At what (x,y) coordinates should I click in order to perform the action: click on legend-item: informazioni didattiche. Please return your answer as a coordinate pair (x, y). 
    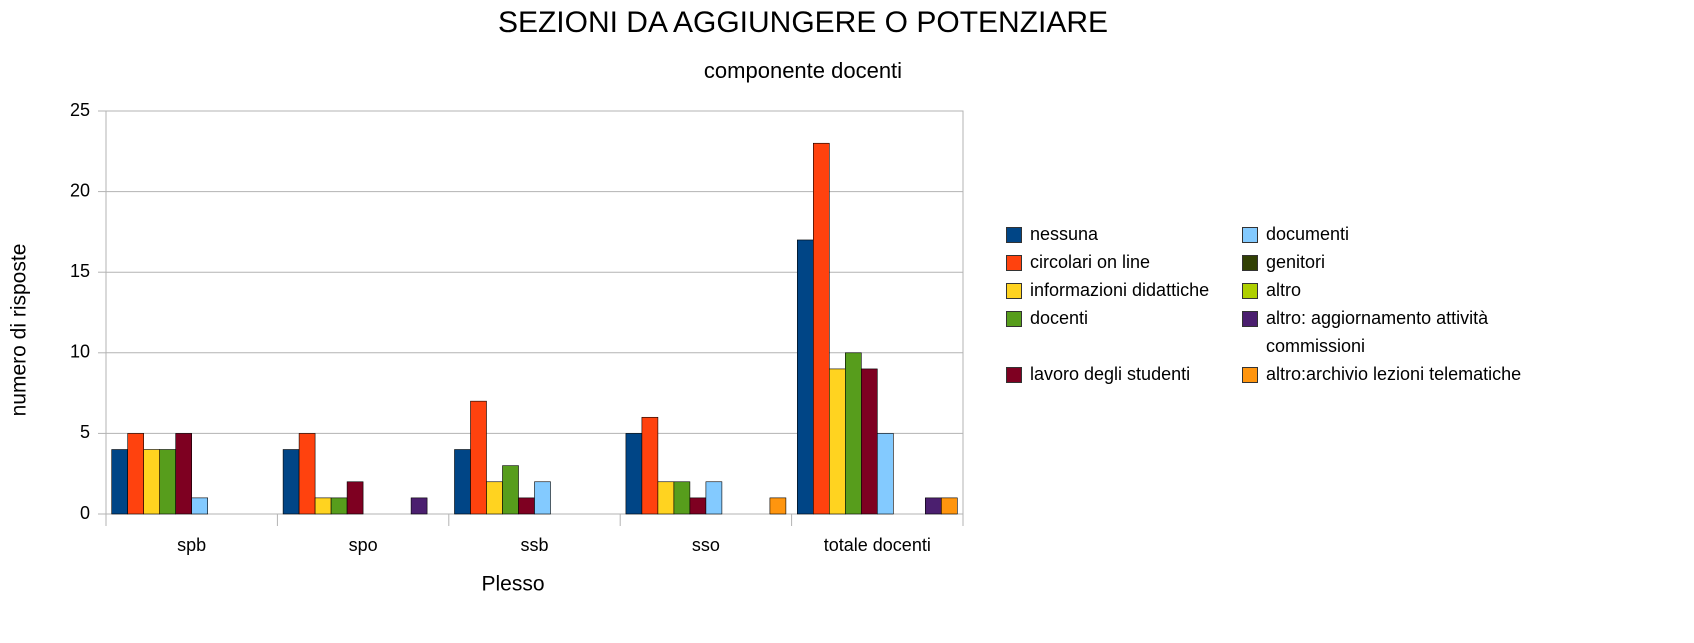
    Looking at the image, I should click on (1124, 290).